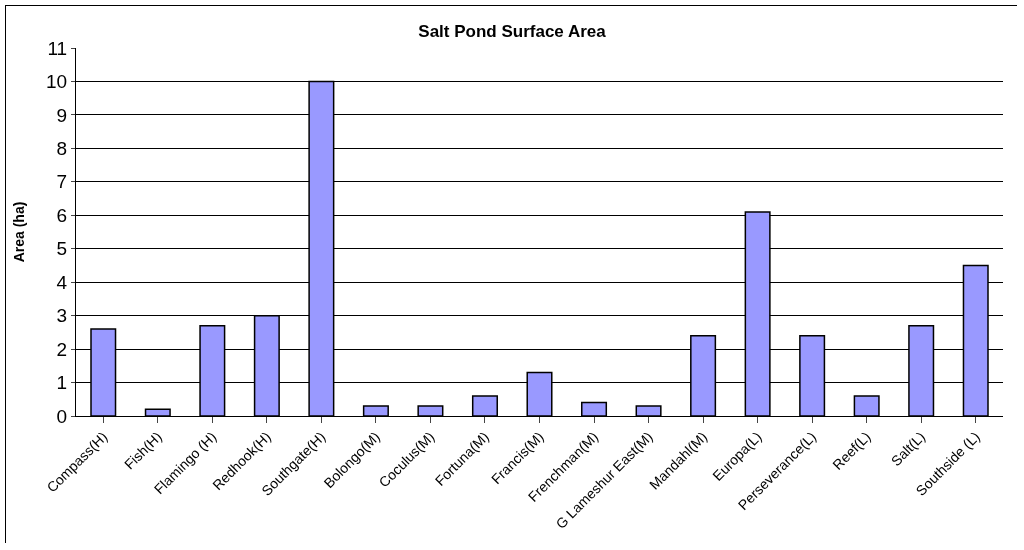 Image resolution: width=1024 pixels, height=550 pixels. I want to click on y-tick-label: 7, so click(62, 182).